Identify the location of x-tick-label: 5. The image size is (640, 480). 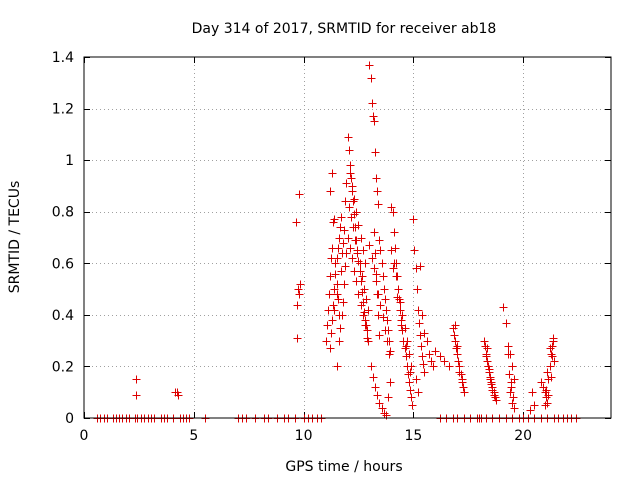
(193, 436).